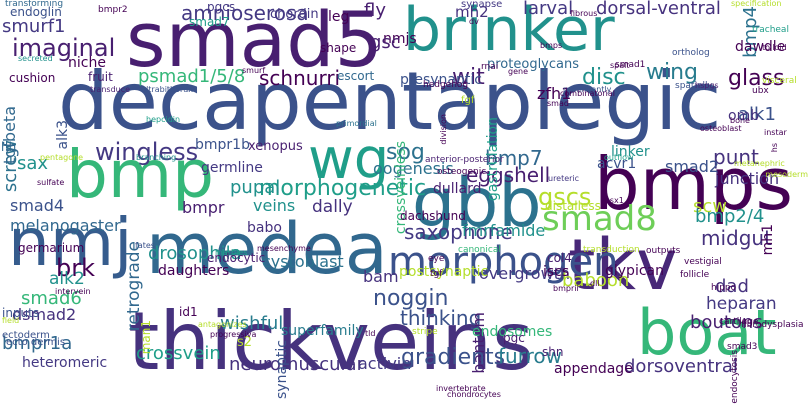 This screenshot has width=808, height=404. What do you see at coordinates (553, 352) in the screenshot?
I see `word-shn: shn` at bounding box center [553, 352].